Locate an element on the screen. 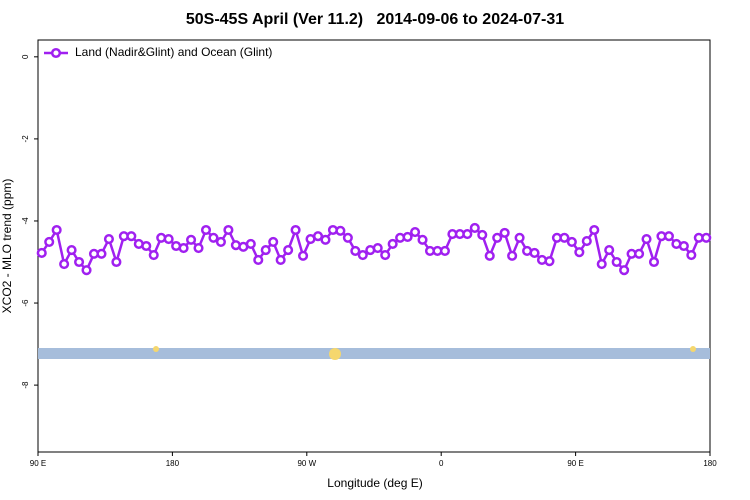  y-tick-label: -4 is located at coordinates (25, 221).